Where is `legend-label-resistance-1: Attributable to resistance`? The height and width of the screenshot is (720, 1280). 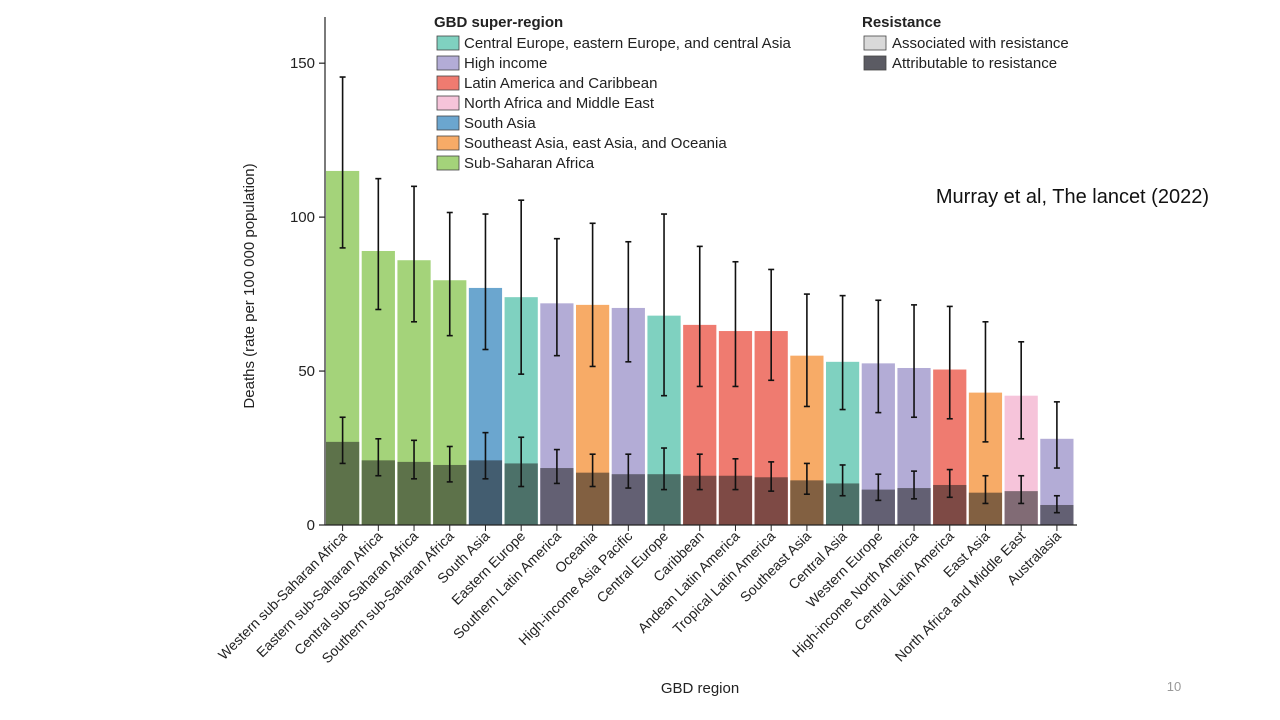
legend-label-resistance-1: Attributable to resistance is located at coordinates (974, 63).